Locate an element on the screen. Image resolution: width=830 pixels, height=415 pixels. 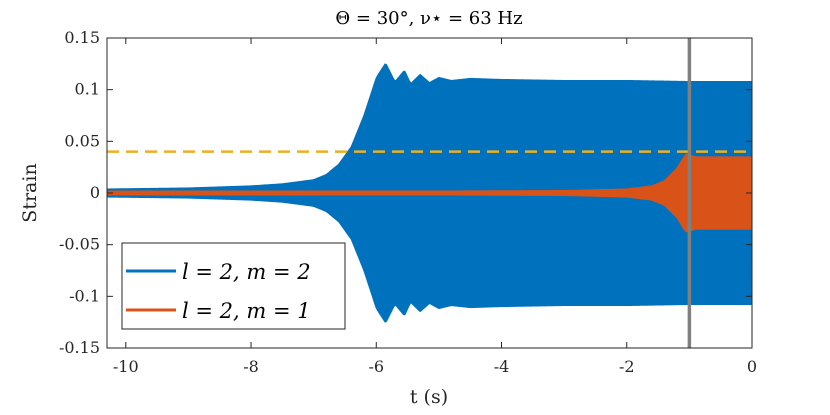
legend-label-series-1: l = 2, m = 2 is located at coordinates (246, 272).